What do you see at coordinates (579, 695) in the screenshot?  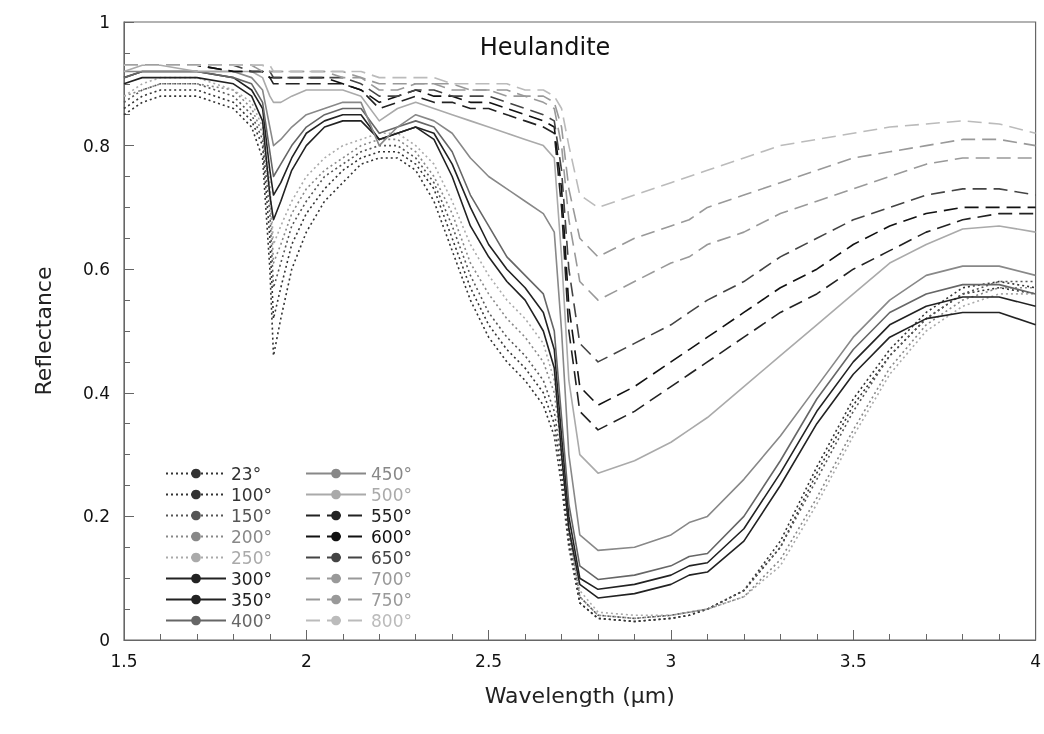 I see `x-axis-title: Wavelength (µm)` at bounding box center [579, 695].